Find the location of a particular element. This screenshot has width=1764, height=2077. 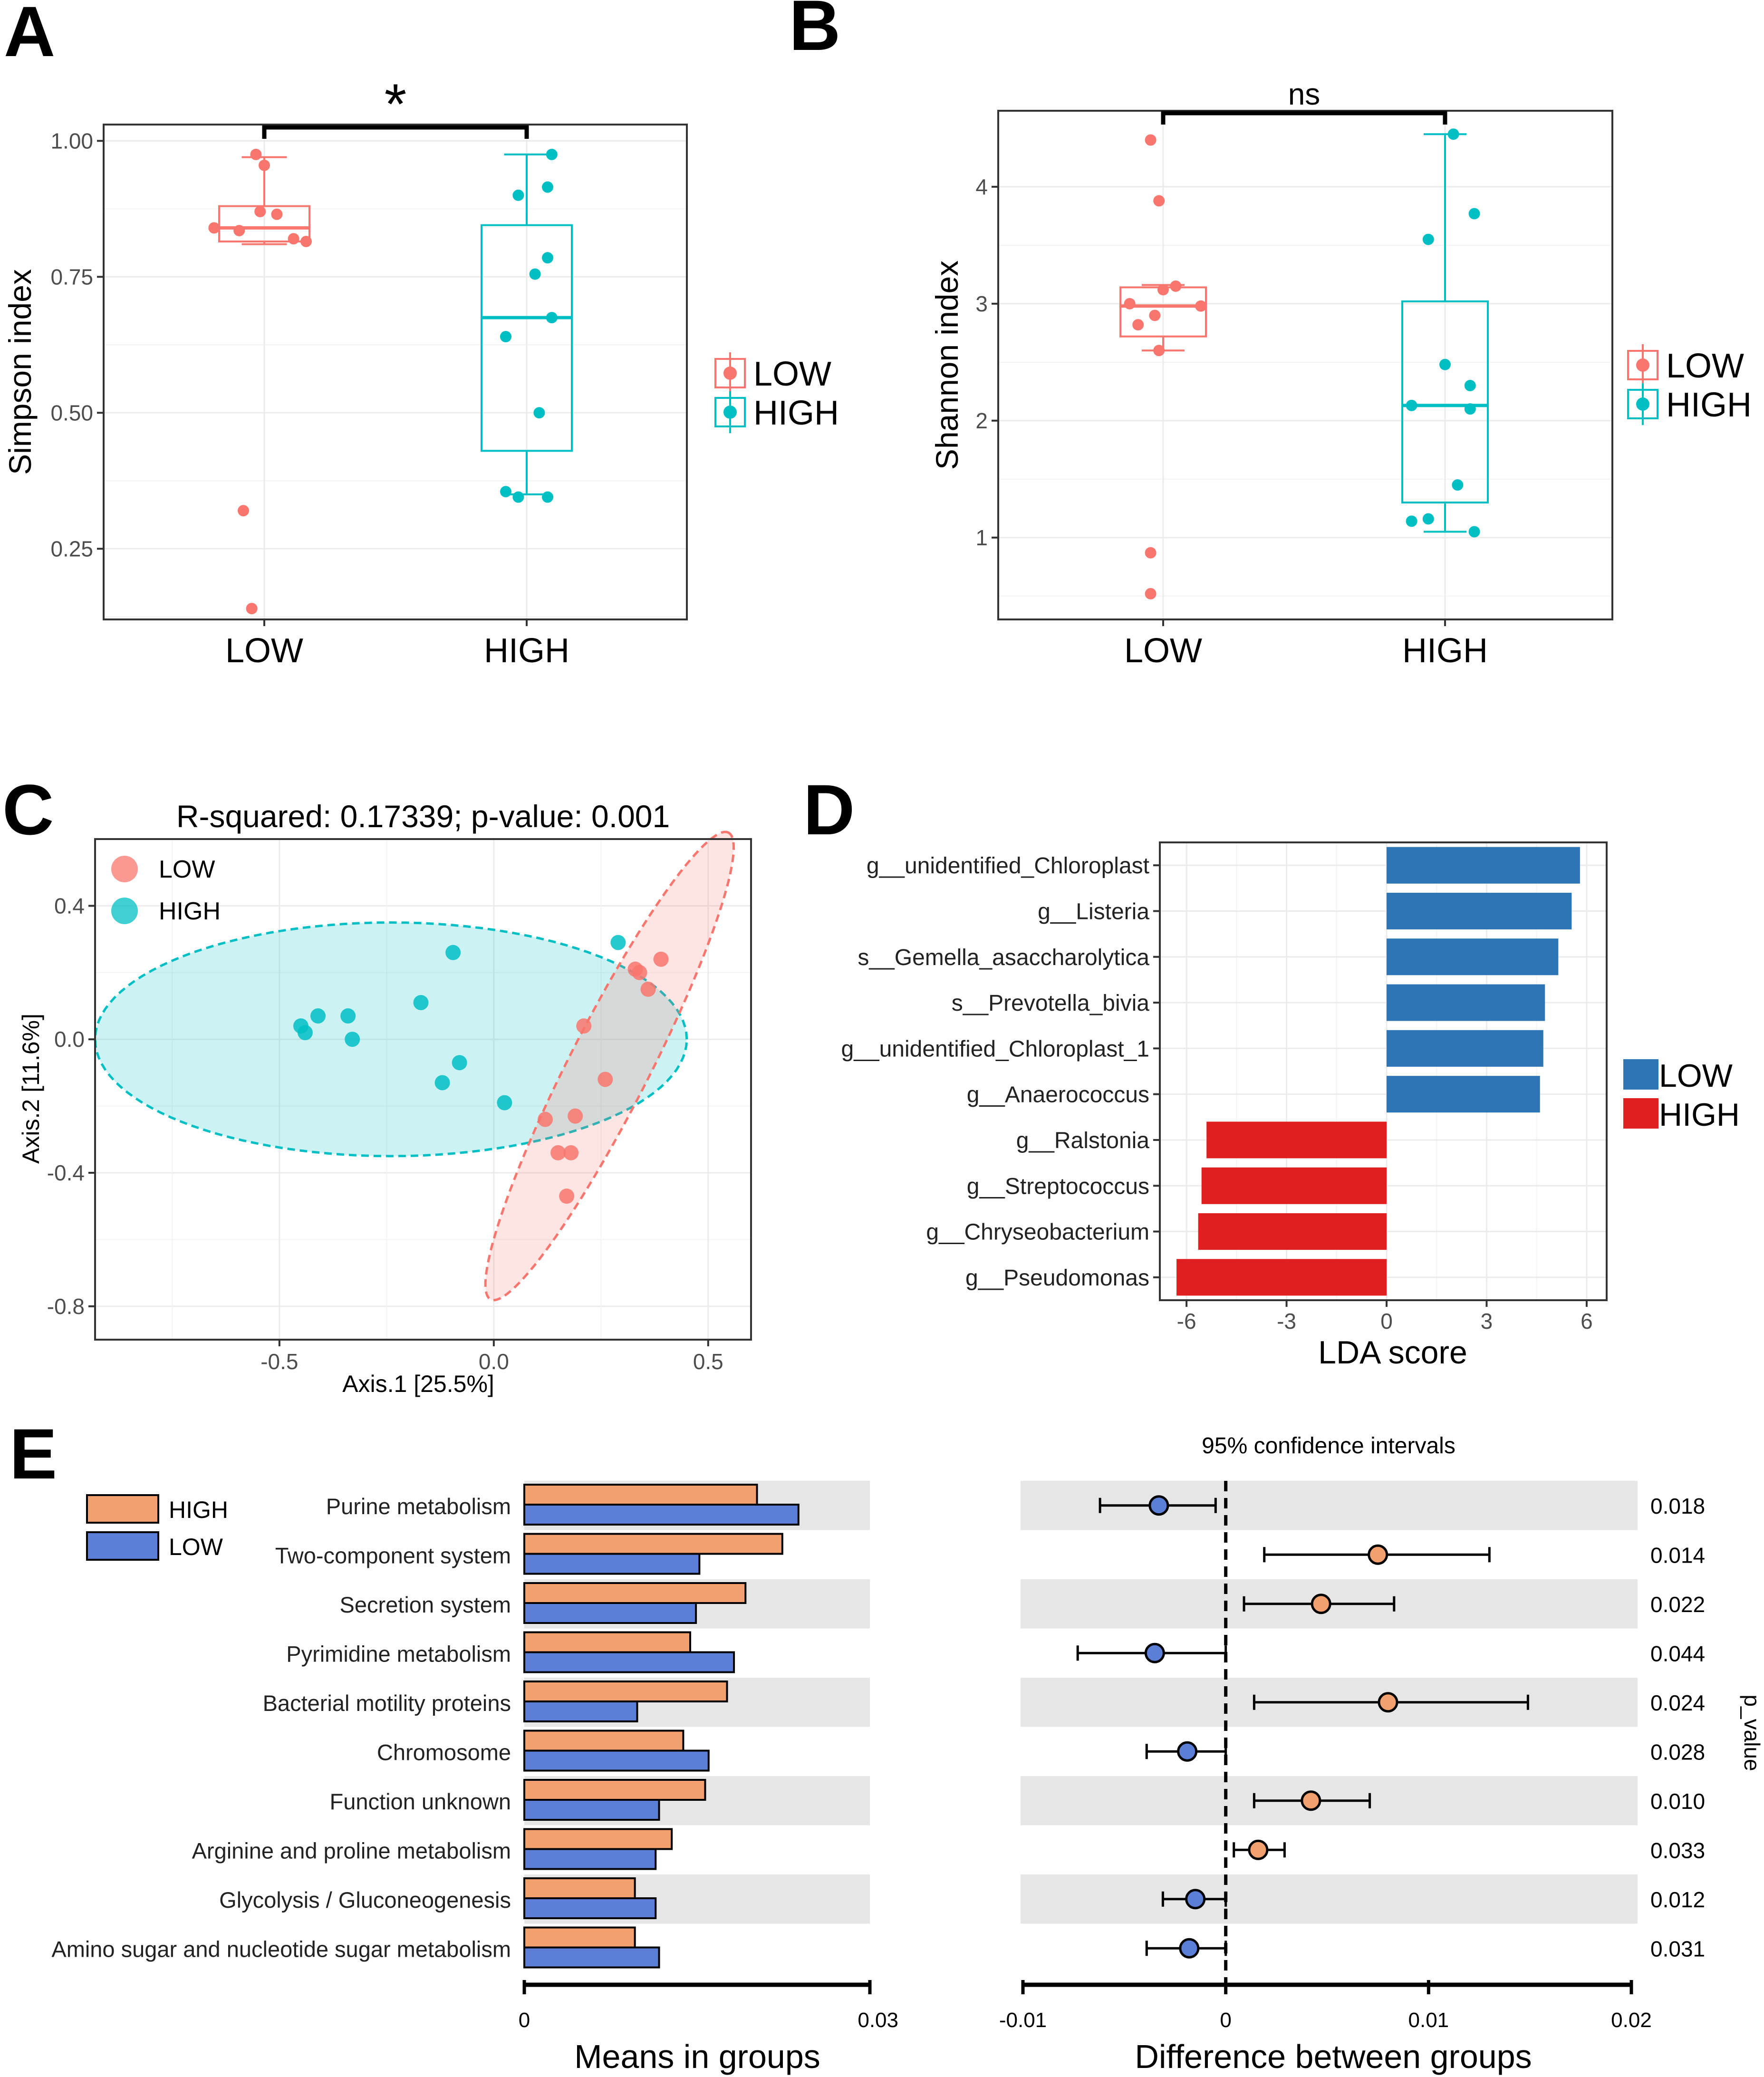

mean-bar-low-bacterial-motility-proteins is located at coordinates (580, 1711).